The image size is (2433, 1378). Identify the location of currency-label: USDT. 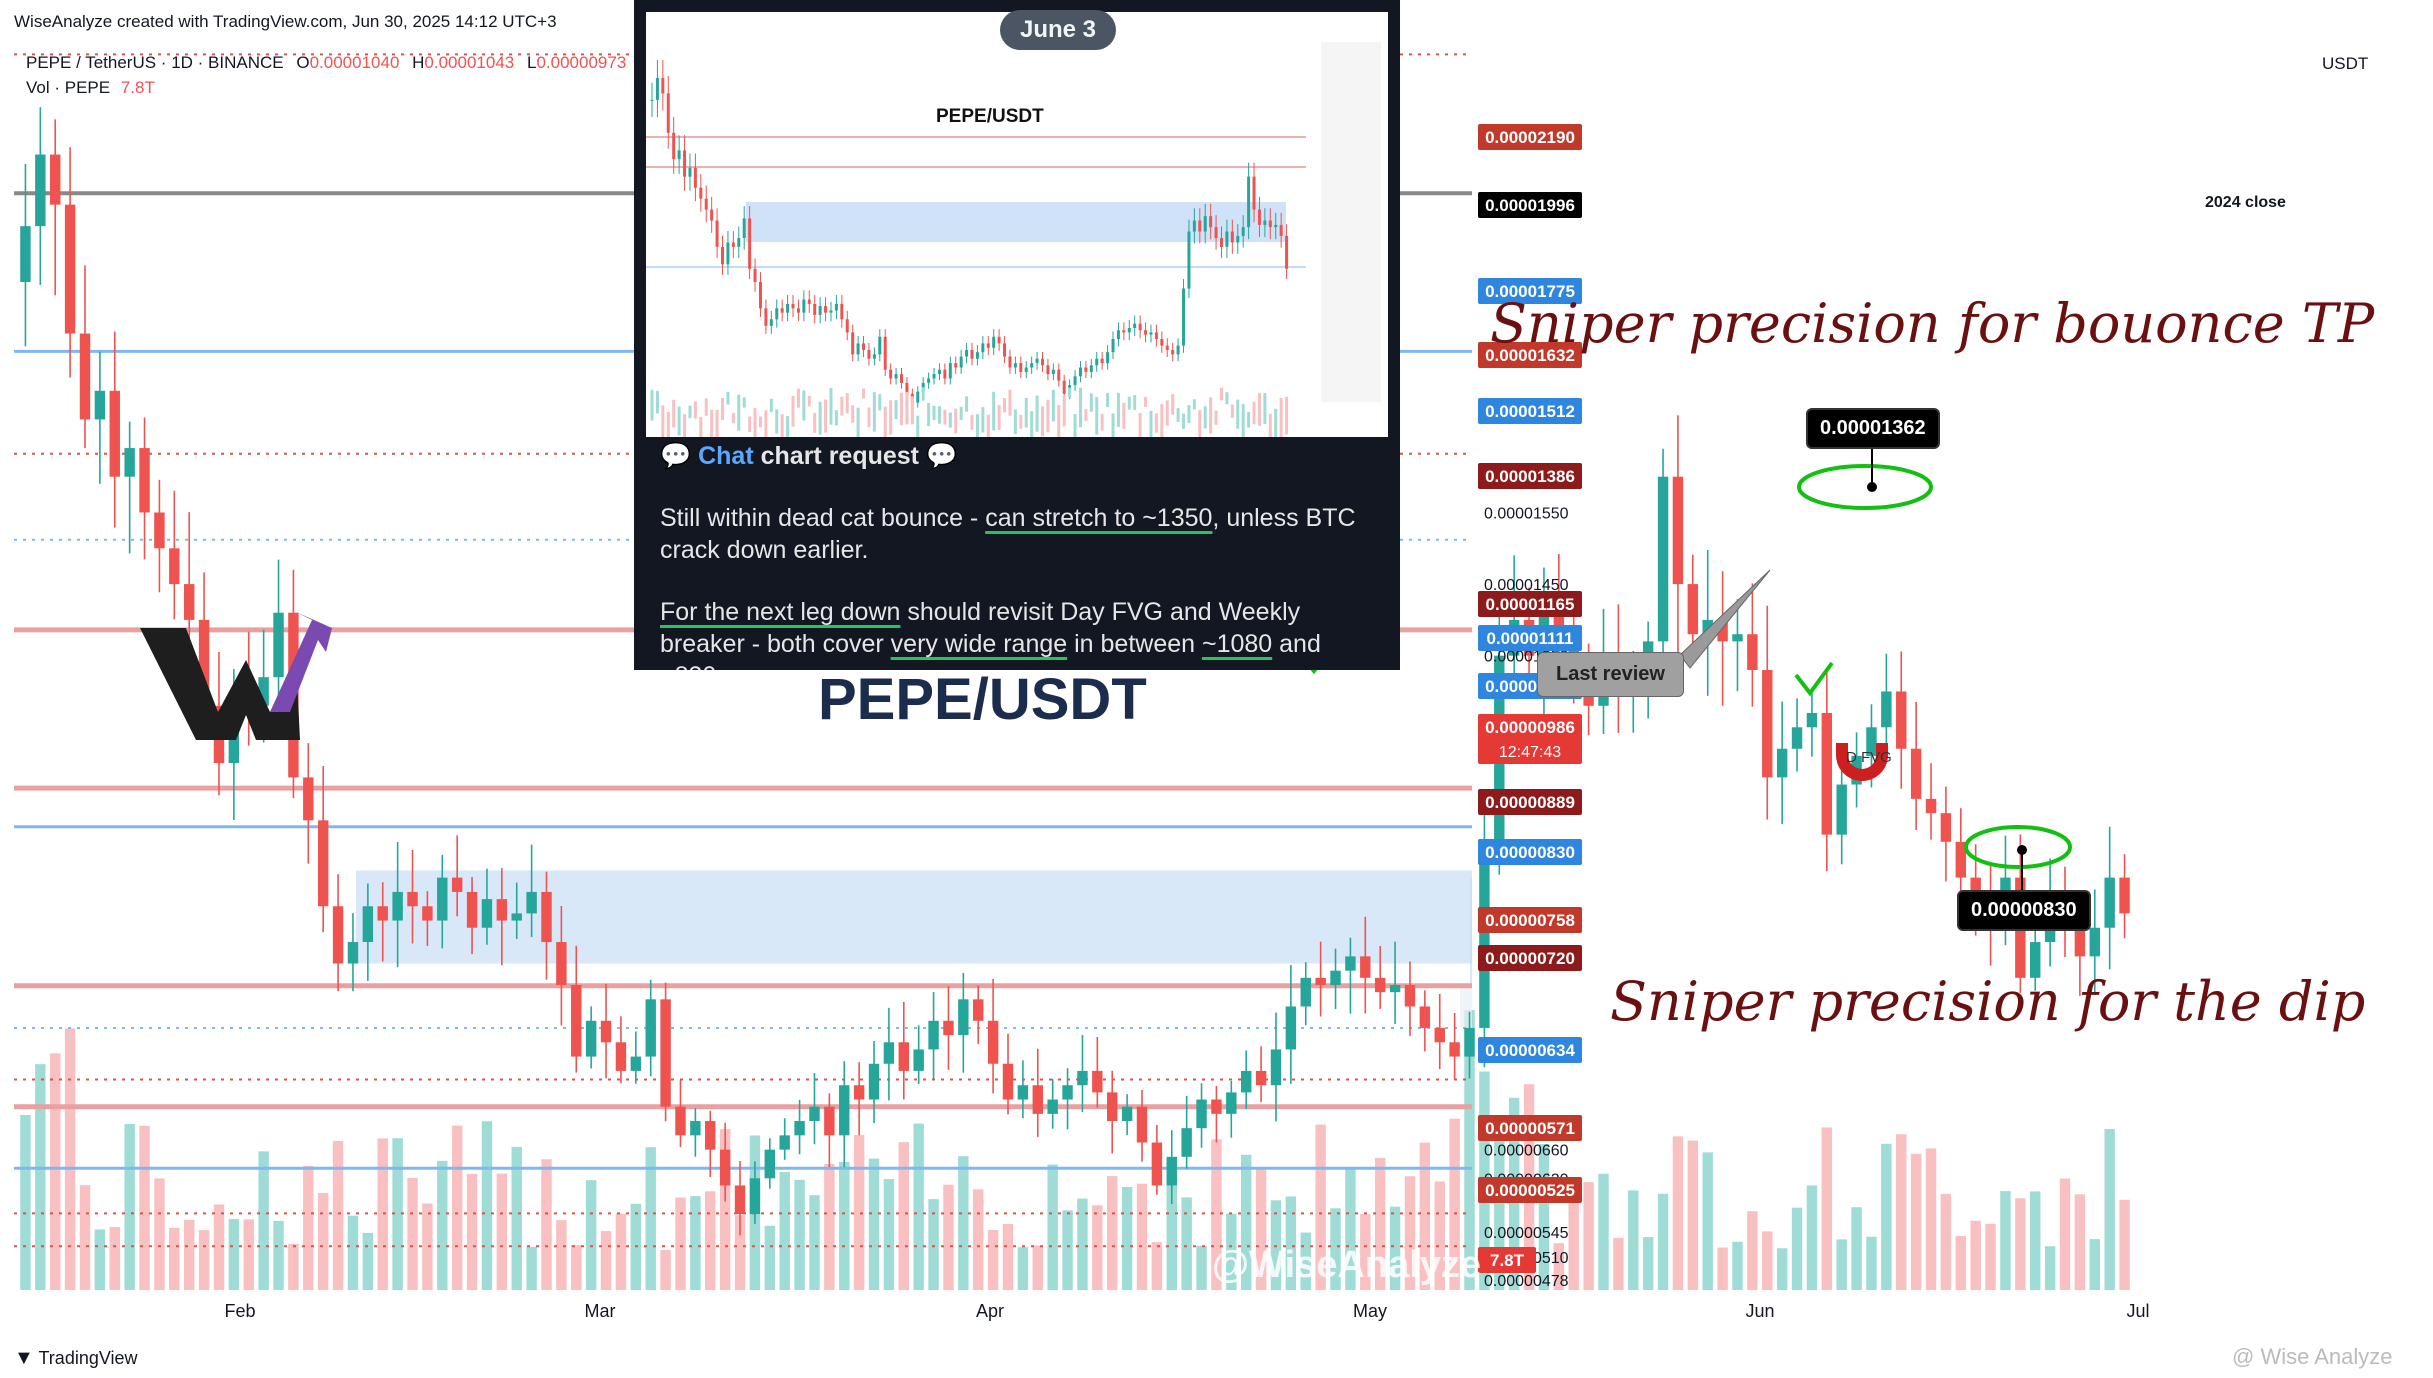
(2345, 63).